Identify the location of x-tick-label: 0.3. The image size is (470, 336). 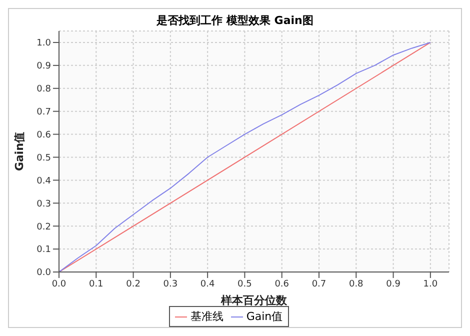
(170, 284).